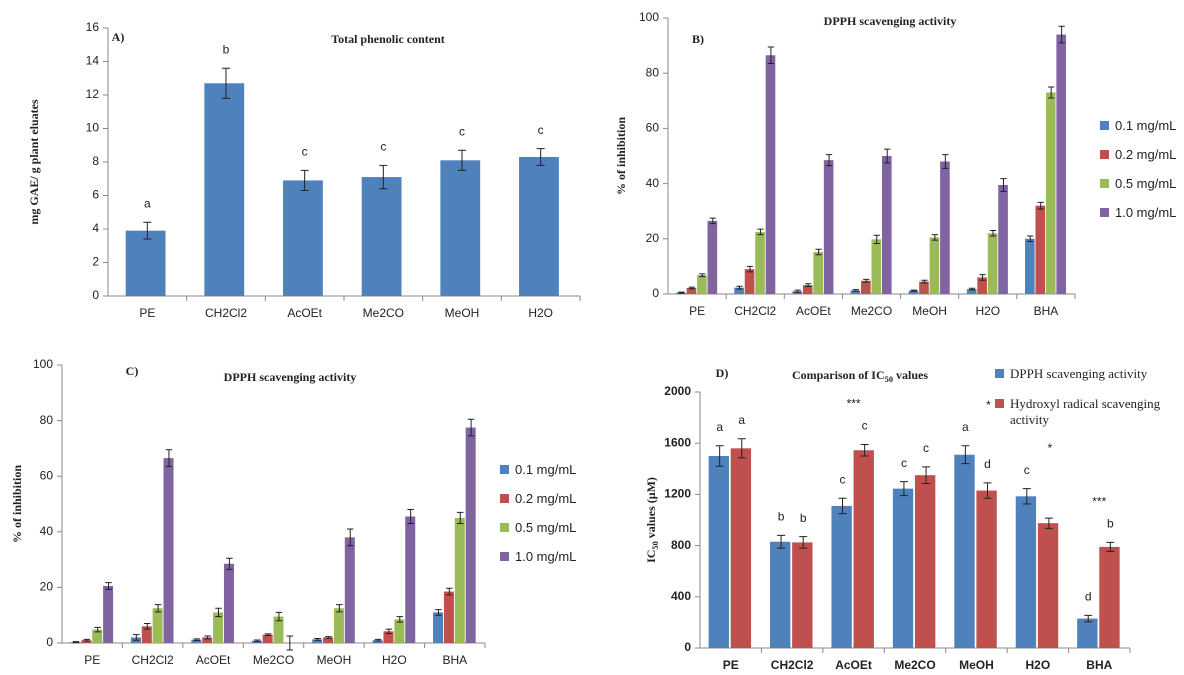 The width and height of the screenshot is (1184, 675). What do you see at coordinates (681, 545) in the screenshot?
I see `y-tick-label: 800` at bounding box center [681, 545].